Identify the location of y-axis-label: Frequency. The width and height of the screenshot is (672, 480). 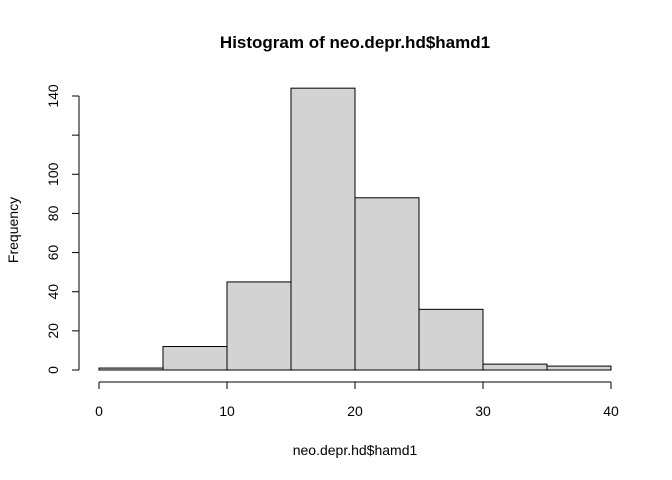
(13, 230).